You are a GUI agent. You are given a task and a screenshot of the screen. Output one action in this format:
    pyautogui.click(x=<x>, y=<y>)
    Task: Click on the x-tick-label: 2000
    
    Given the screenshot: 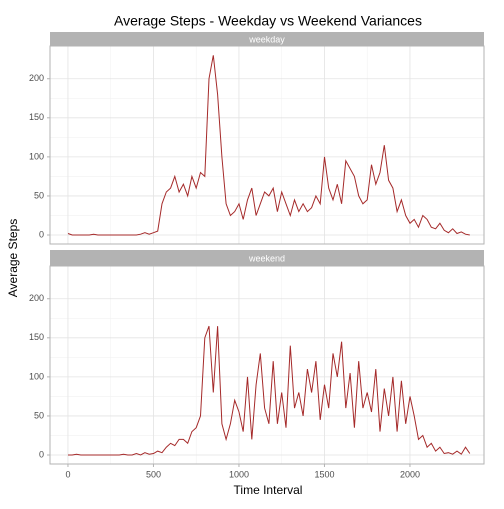 What is the action you would take?
    pyautogui.click(x=410, y=474)
    